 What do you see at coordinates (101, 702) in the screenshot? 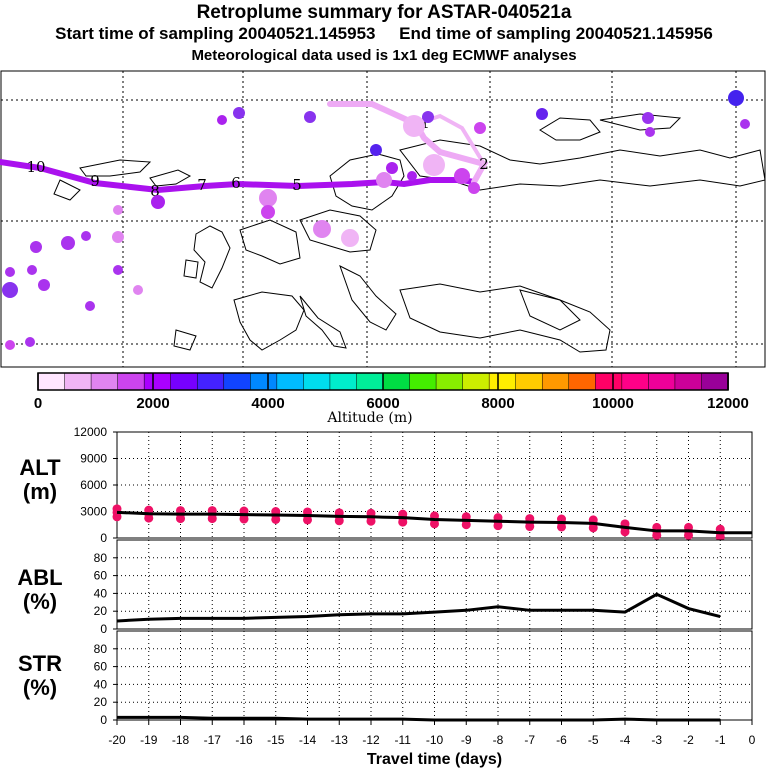
I see `str-y-tick-label: 20` at bounding box center [101, 702].